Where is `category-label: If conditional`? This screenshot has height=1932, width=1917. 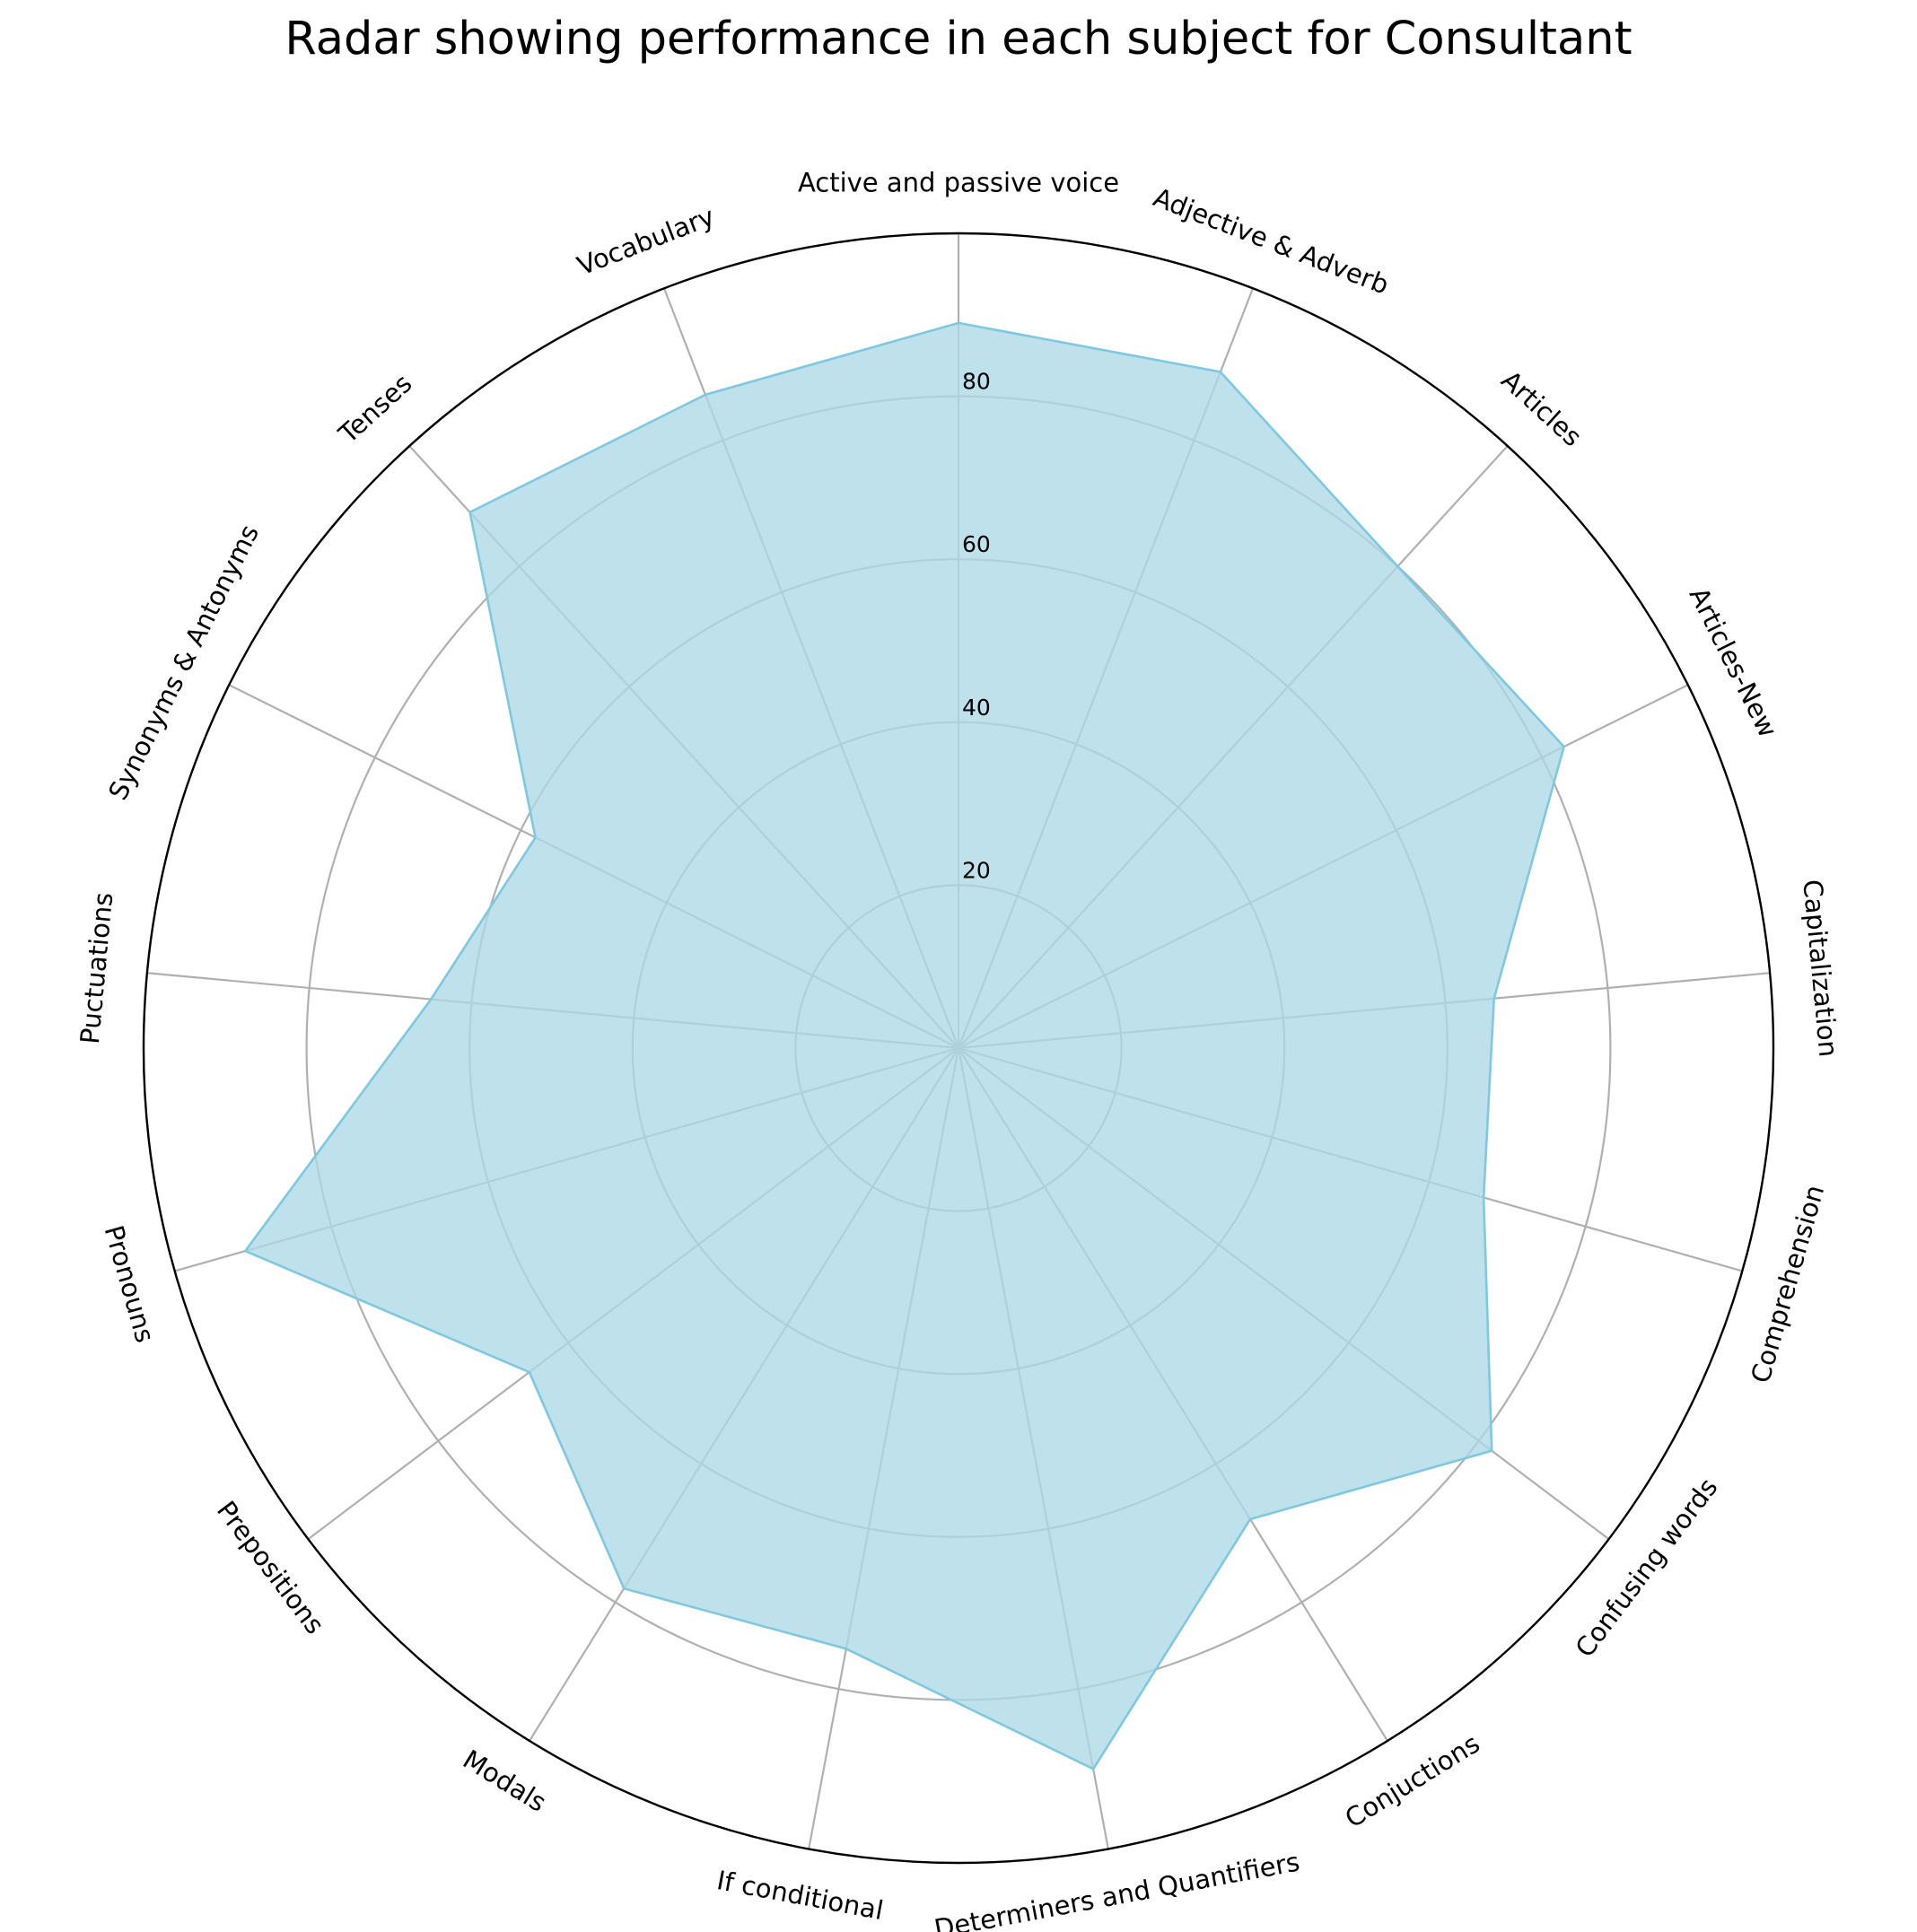 category-label: If conditional is located at coordinates (800, 1896).